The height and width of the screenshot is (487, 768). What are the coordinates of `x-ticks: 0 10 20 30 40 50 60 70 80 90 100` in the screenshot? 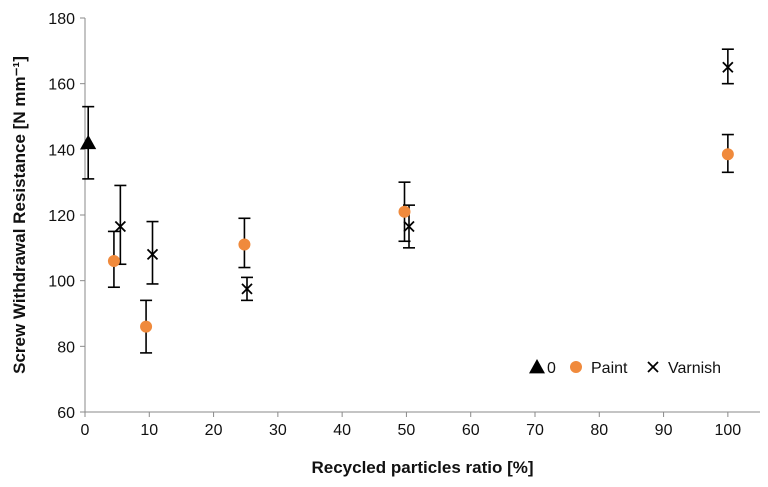 It's located at (411, 425).